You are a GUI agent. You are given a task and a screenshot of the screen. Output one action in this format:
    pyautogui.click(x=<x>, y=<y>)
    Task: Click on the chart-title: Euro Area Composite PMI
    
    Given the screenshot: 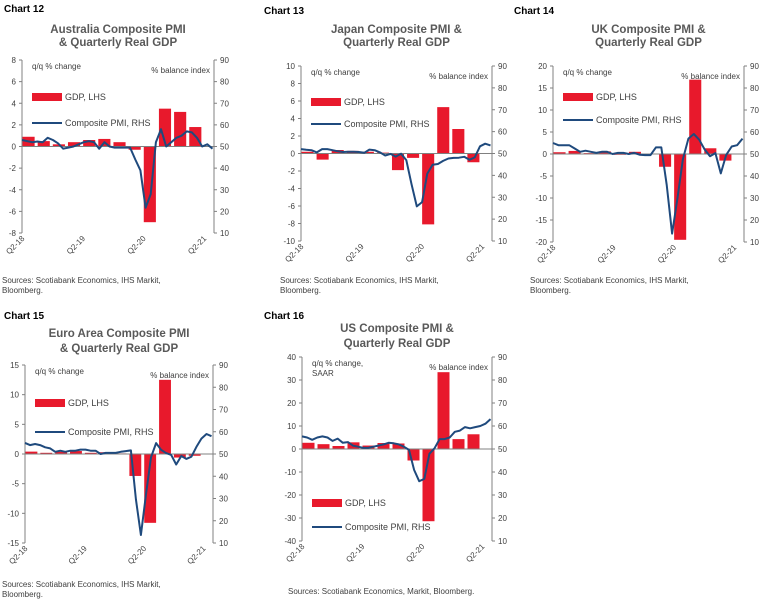 What is the action you would take?
    pyautogui.click(x=119, y=334)
    